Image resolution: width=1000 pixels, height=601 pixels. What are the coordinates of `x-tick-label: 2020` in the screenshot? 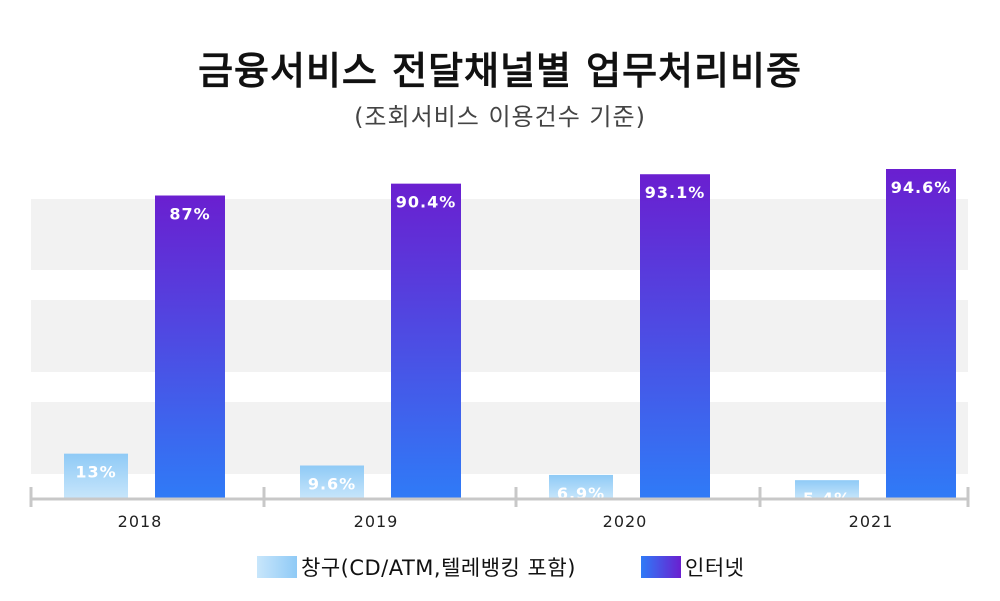 It's located at (625, 521).